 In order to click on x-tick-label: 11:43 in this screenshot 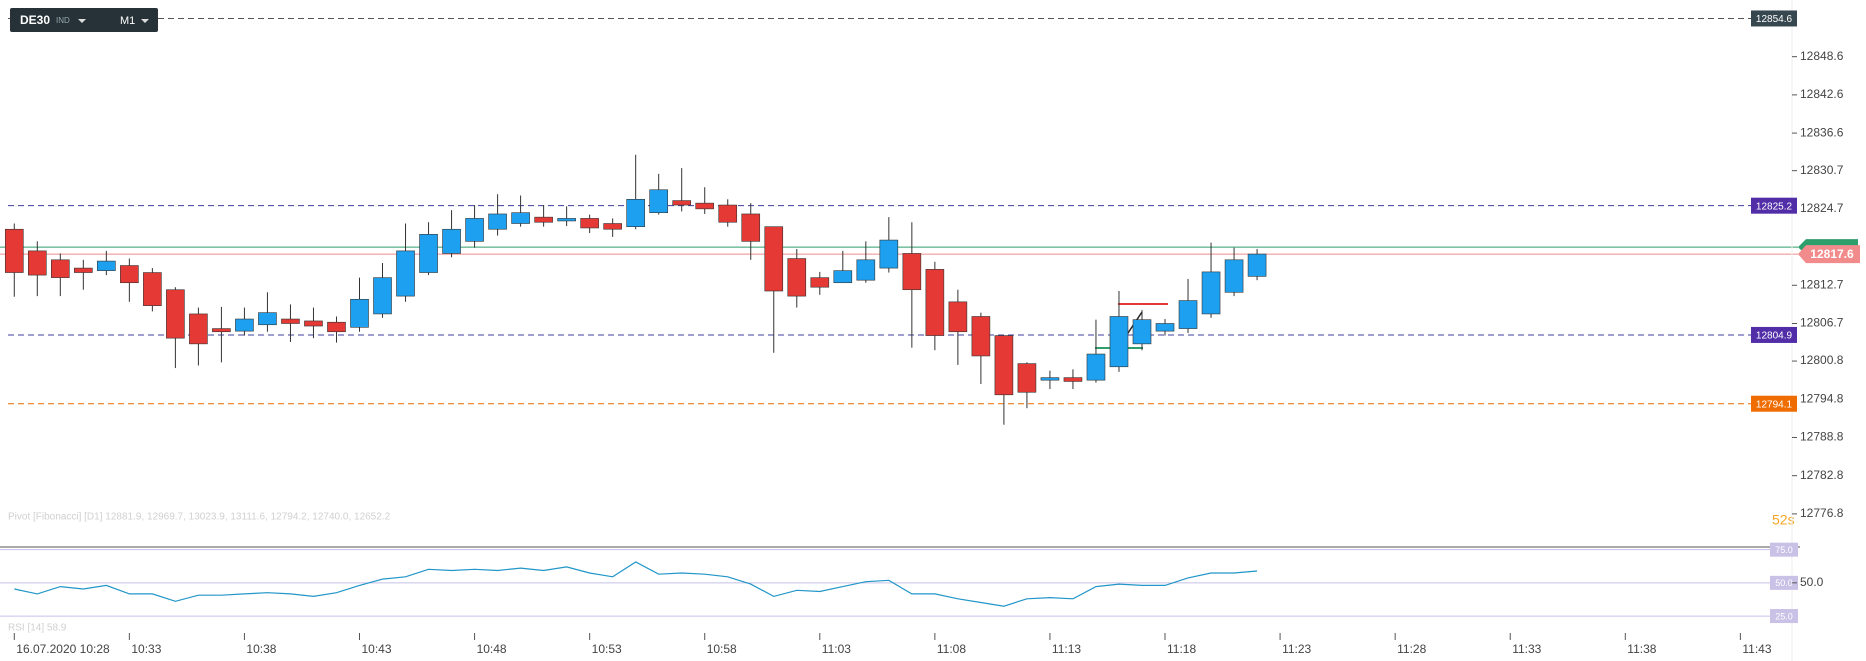, I will do `click(1756, 649)`.